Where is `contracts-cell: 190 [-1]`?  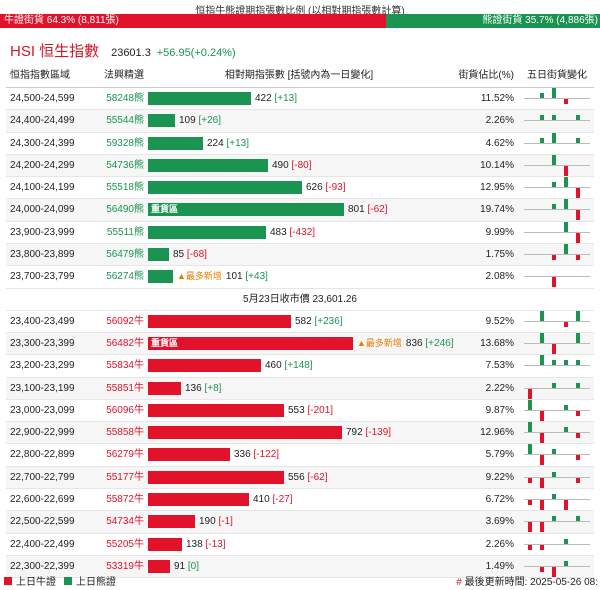
contracts-cell: 190 [-1] is located at coordinates (299, 521).